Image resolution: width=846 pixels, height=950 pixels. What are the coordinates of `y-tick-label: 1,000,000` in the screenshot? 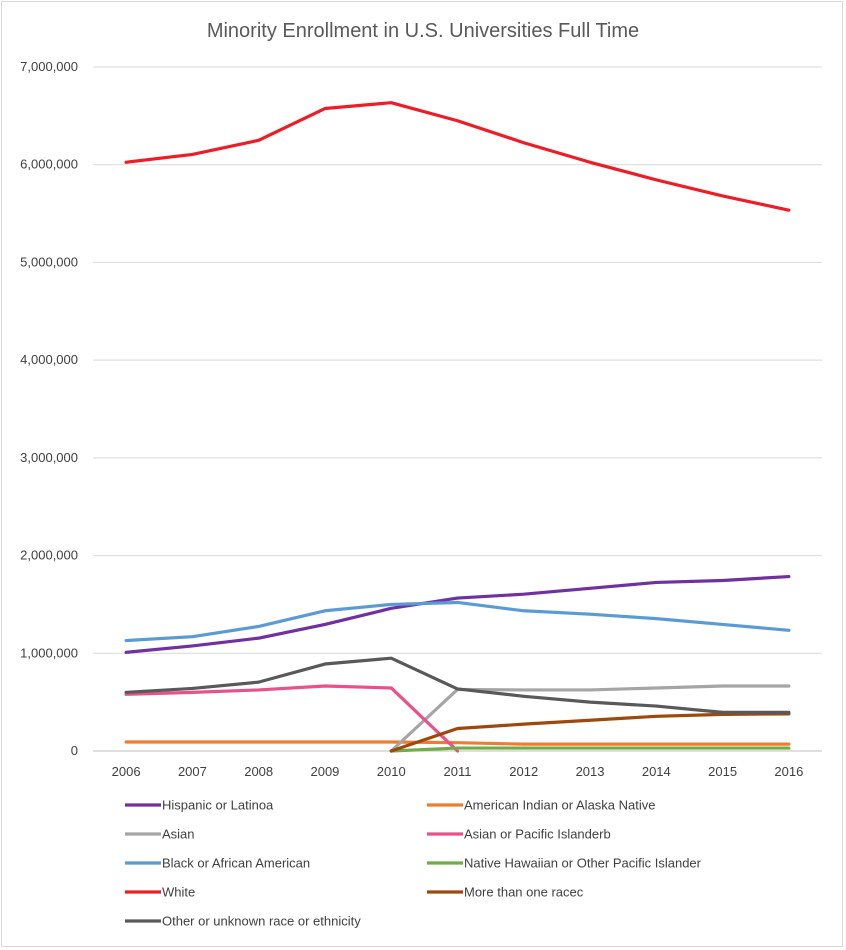 It's located at (49, 652).